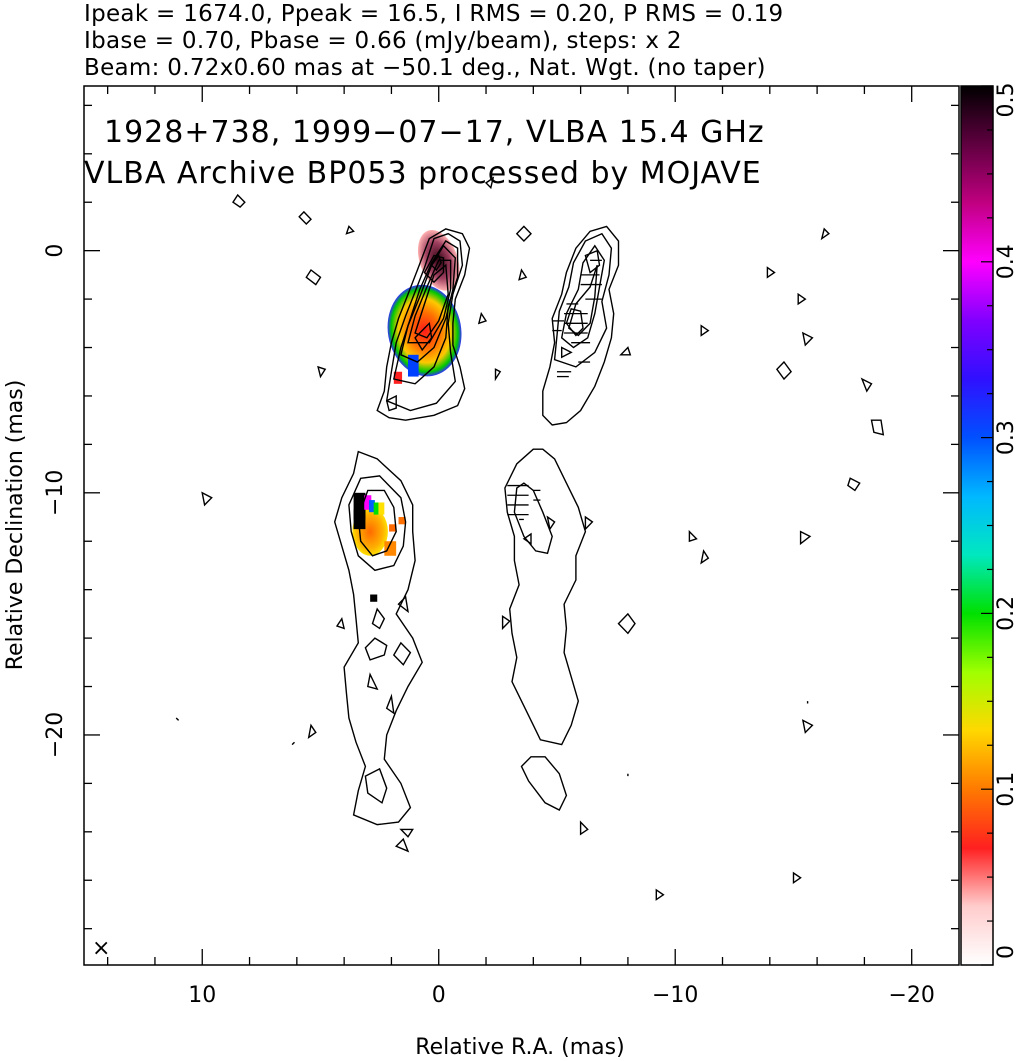  What do you see at coordinates (911, 995) in the screenshot?
I see `x-tick-label: −20` at bounding box center [911, 995].